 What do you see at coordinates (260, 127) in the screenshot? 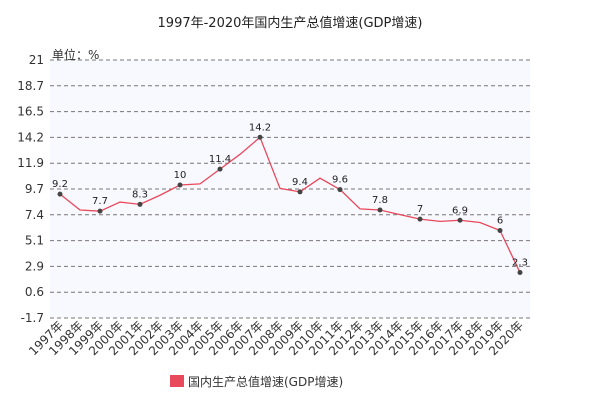
I see `data-label: 14.2` at bounding box center [260, 127].